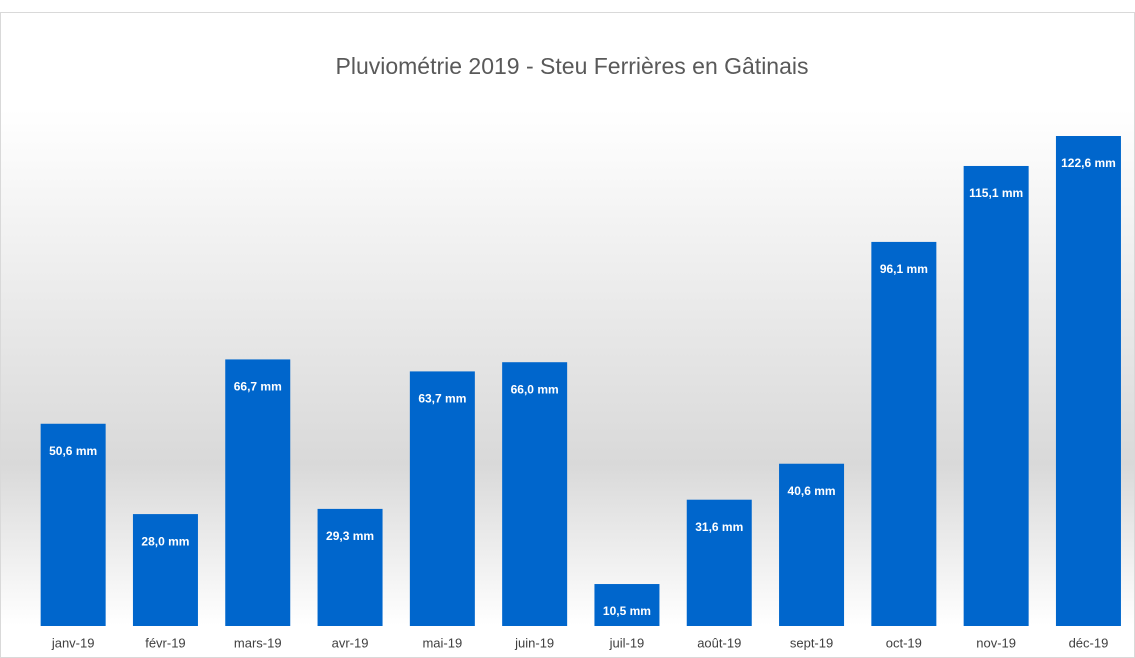 The height and width of the screenshot is (658, 1135). What do you see at coordinates (904, 642) in the screenshot?
I see `x-tick-label: oct-19` at bounding box center [904, 642].